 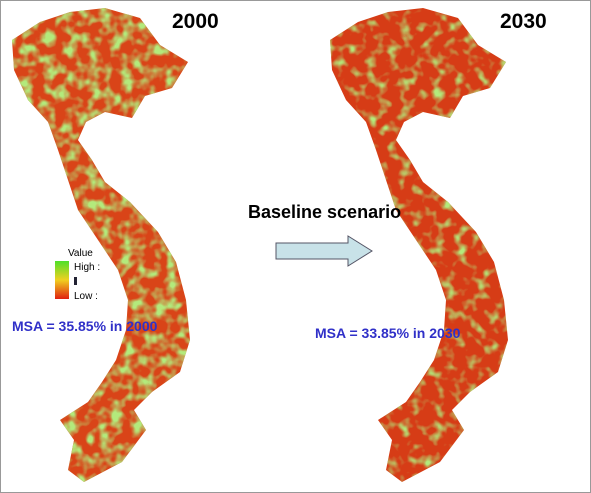 I want to click on arrow-label: Baseline scenario, so click(x=324, y=212).